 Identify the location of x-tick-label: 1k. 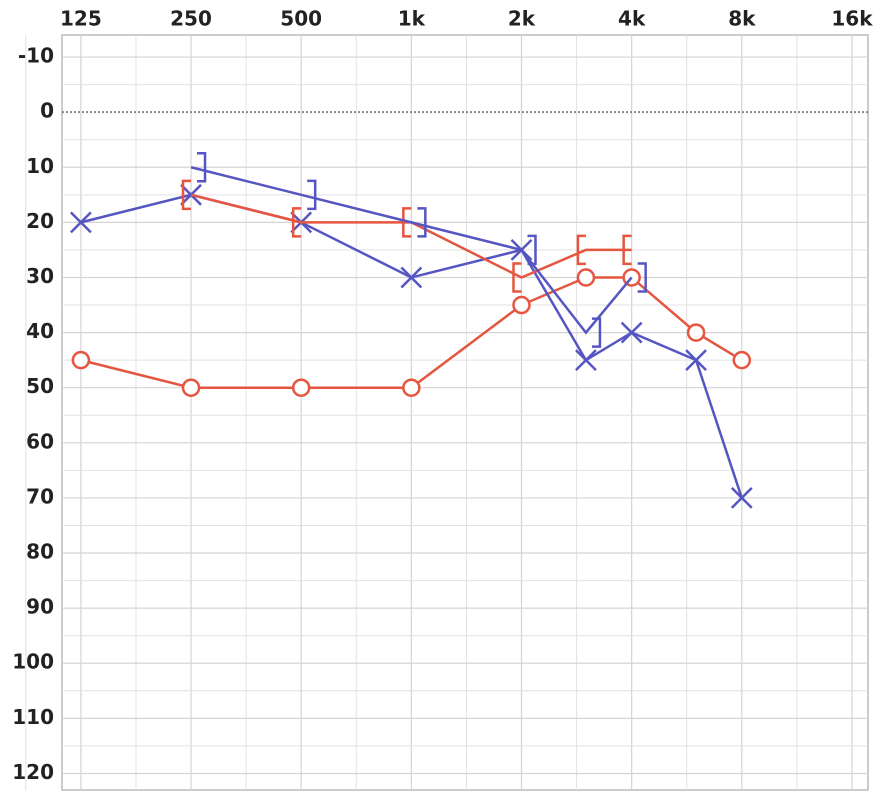
(412, 19).